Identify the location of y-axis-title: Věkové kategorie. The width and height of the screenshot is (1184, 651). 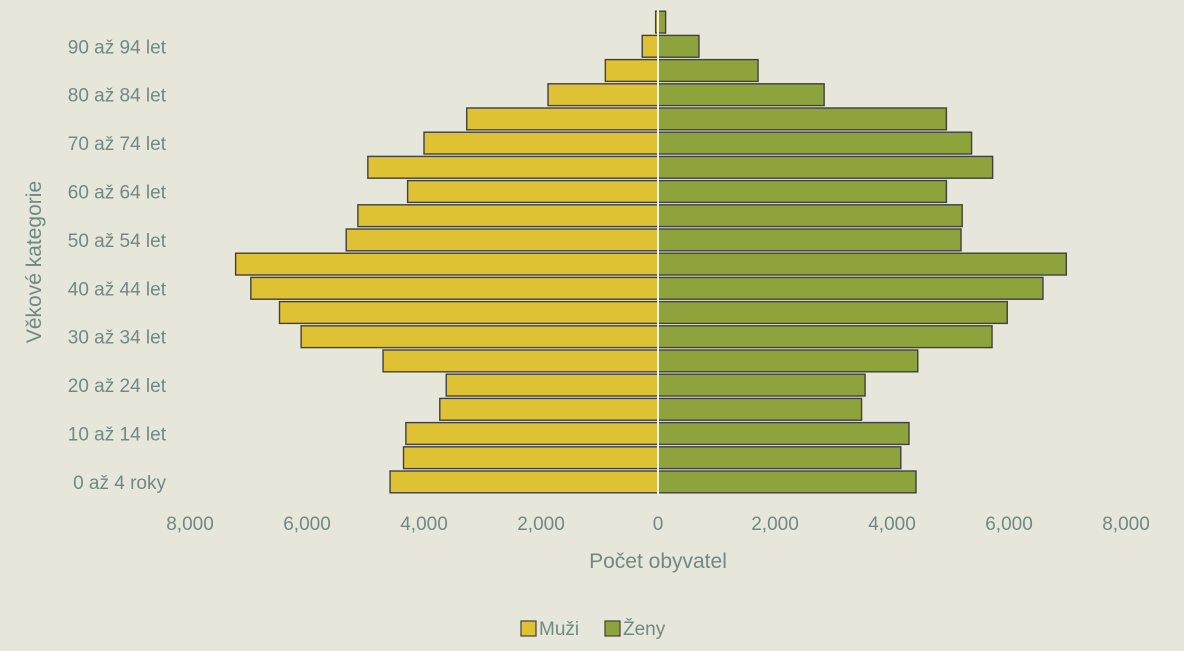
(34, 262).